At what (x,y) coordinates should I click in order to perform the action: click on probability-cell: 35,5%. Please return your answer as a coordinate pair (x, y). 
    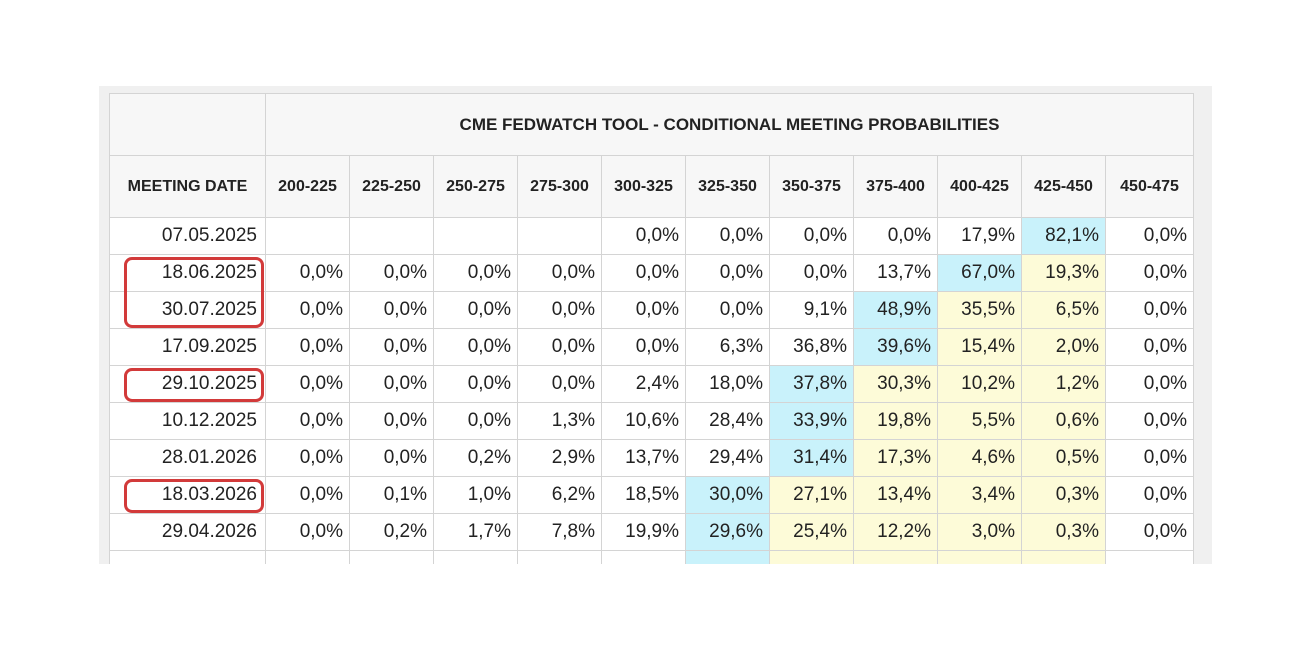
    Looking at the image, I should click on (979, 310).